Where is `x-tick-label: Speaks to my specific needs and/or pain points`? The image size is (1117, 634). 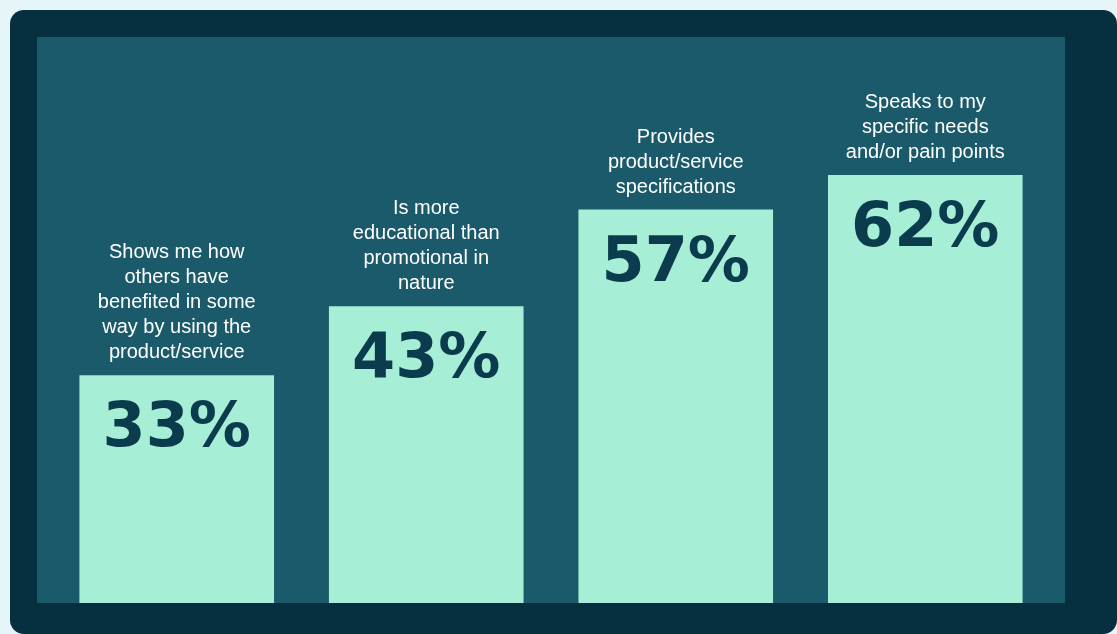
x-tick-label: Speaks to my specific needs and/or pain points is located at coordinates (925, 126).